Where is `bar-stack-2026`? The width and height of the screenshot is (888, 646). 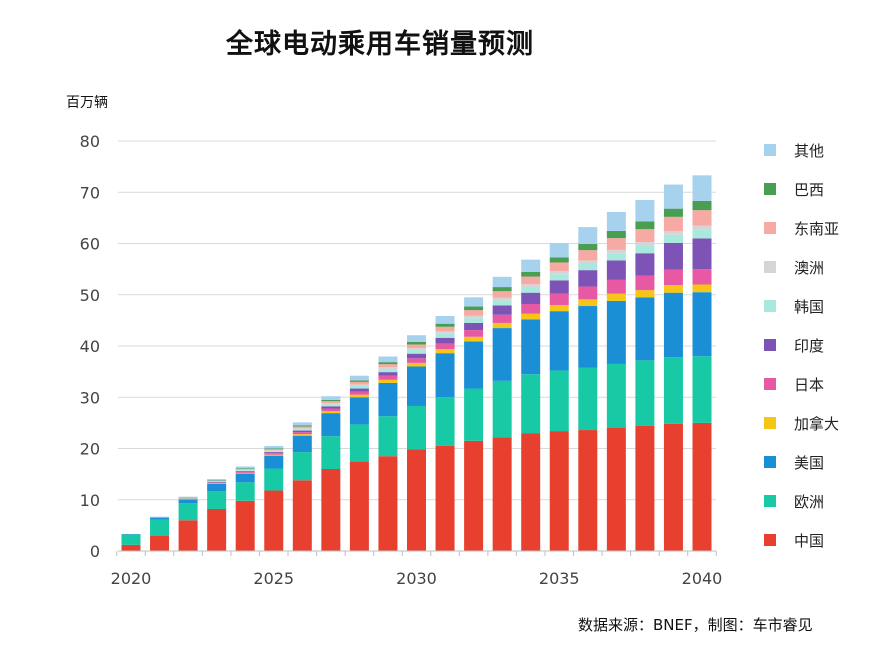
bar-stack-2026 is located at coordinates (302, 486).